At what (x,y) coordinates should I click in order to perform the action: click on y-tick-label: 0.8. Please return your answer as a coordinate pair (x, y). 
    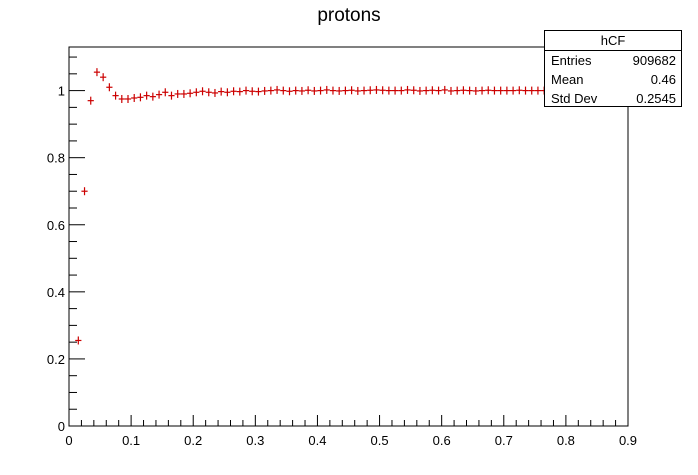
    Looking at the image, I should click on (56, 158).